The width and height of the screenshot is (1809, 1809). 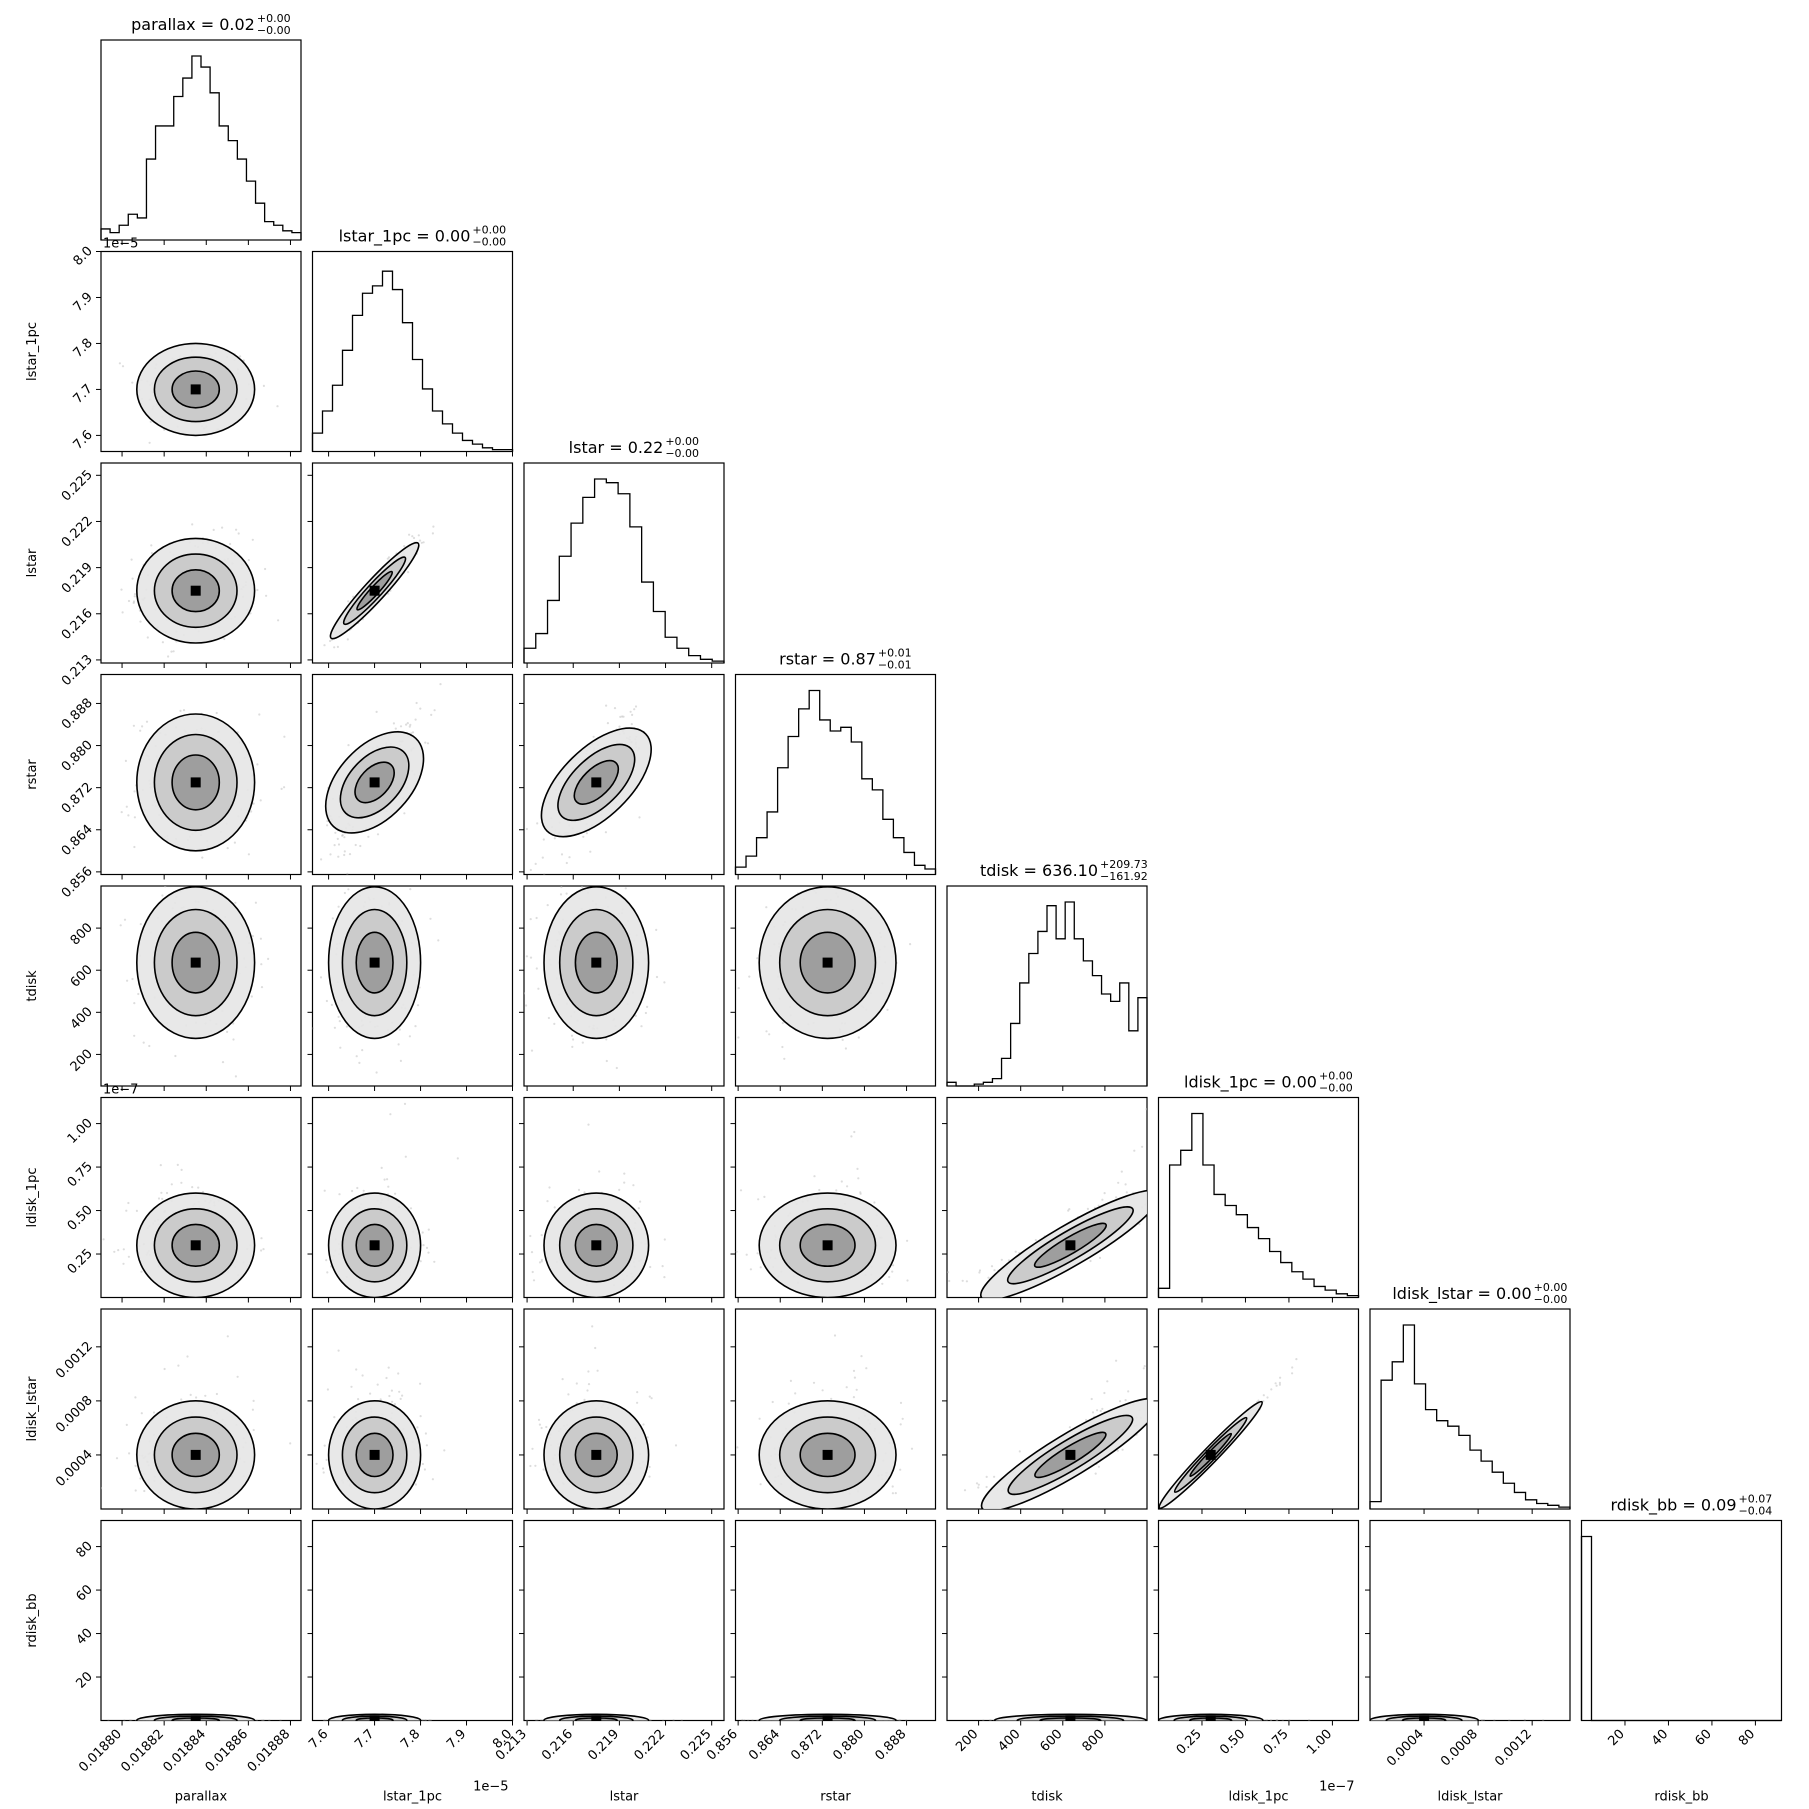 What do you see at coordinates (622, 1199) in the screenshot?
I see `panel-lstar-ldisk_1pc` at bounding box center [622, 1199].